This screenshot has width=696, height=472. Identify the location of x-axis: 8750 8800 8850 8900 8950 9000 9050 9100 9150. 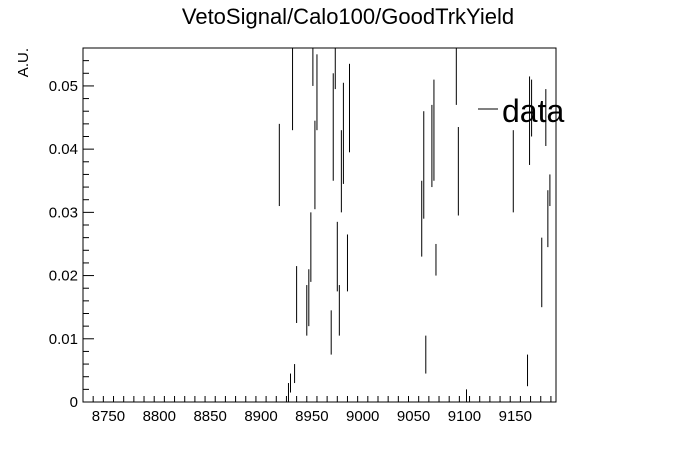
(317, 410).